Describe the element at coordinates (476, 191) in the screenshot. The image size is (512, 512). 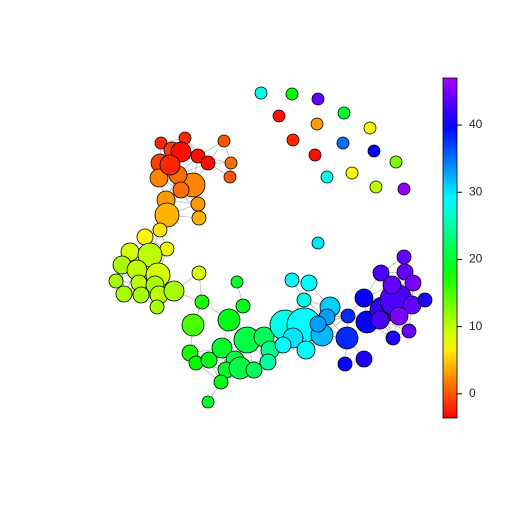
I see `tick-label: 30` at that location.